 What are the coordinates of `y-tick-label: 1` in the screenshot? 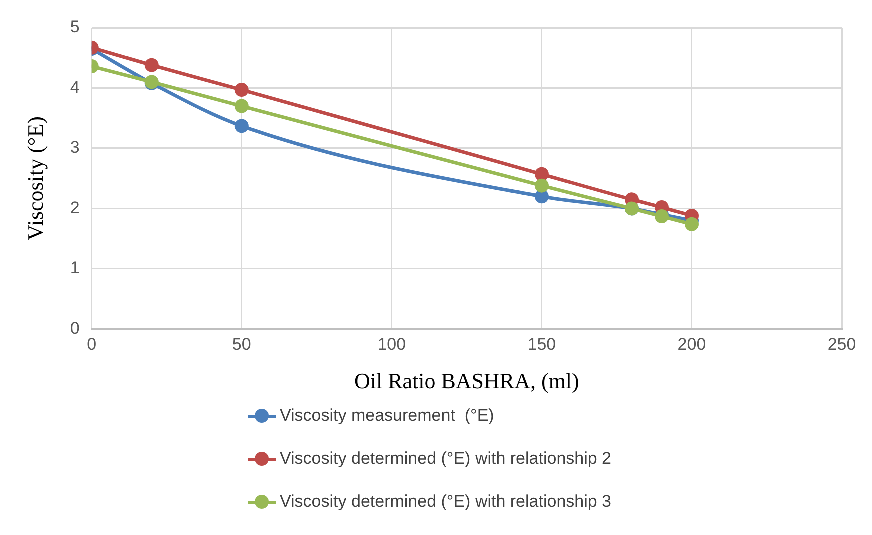 It's located at (75, 268).